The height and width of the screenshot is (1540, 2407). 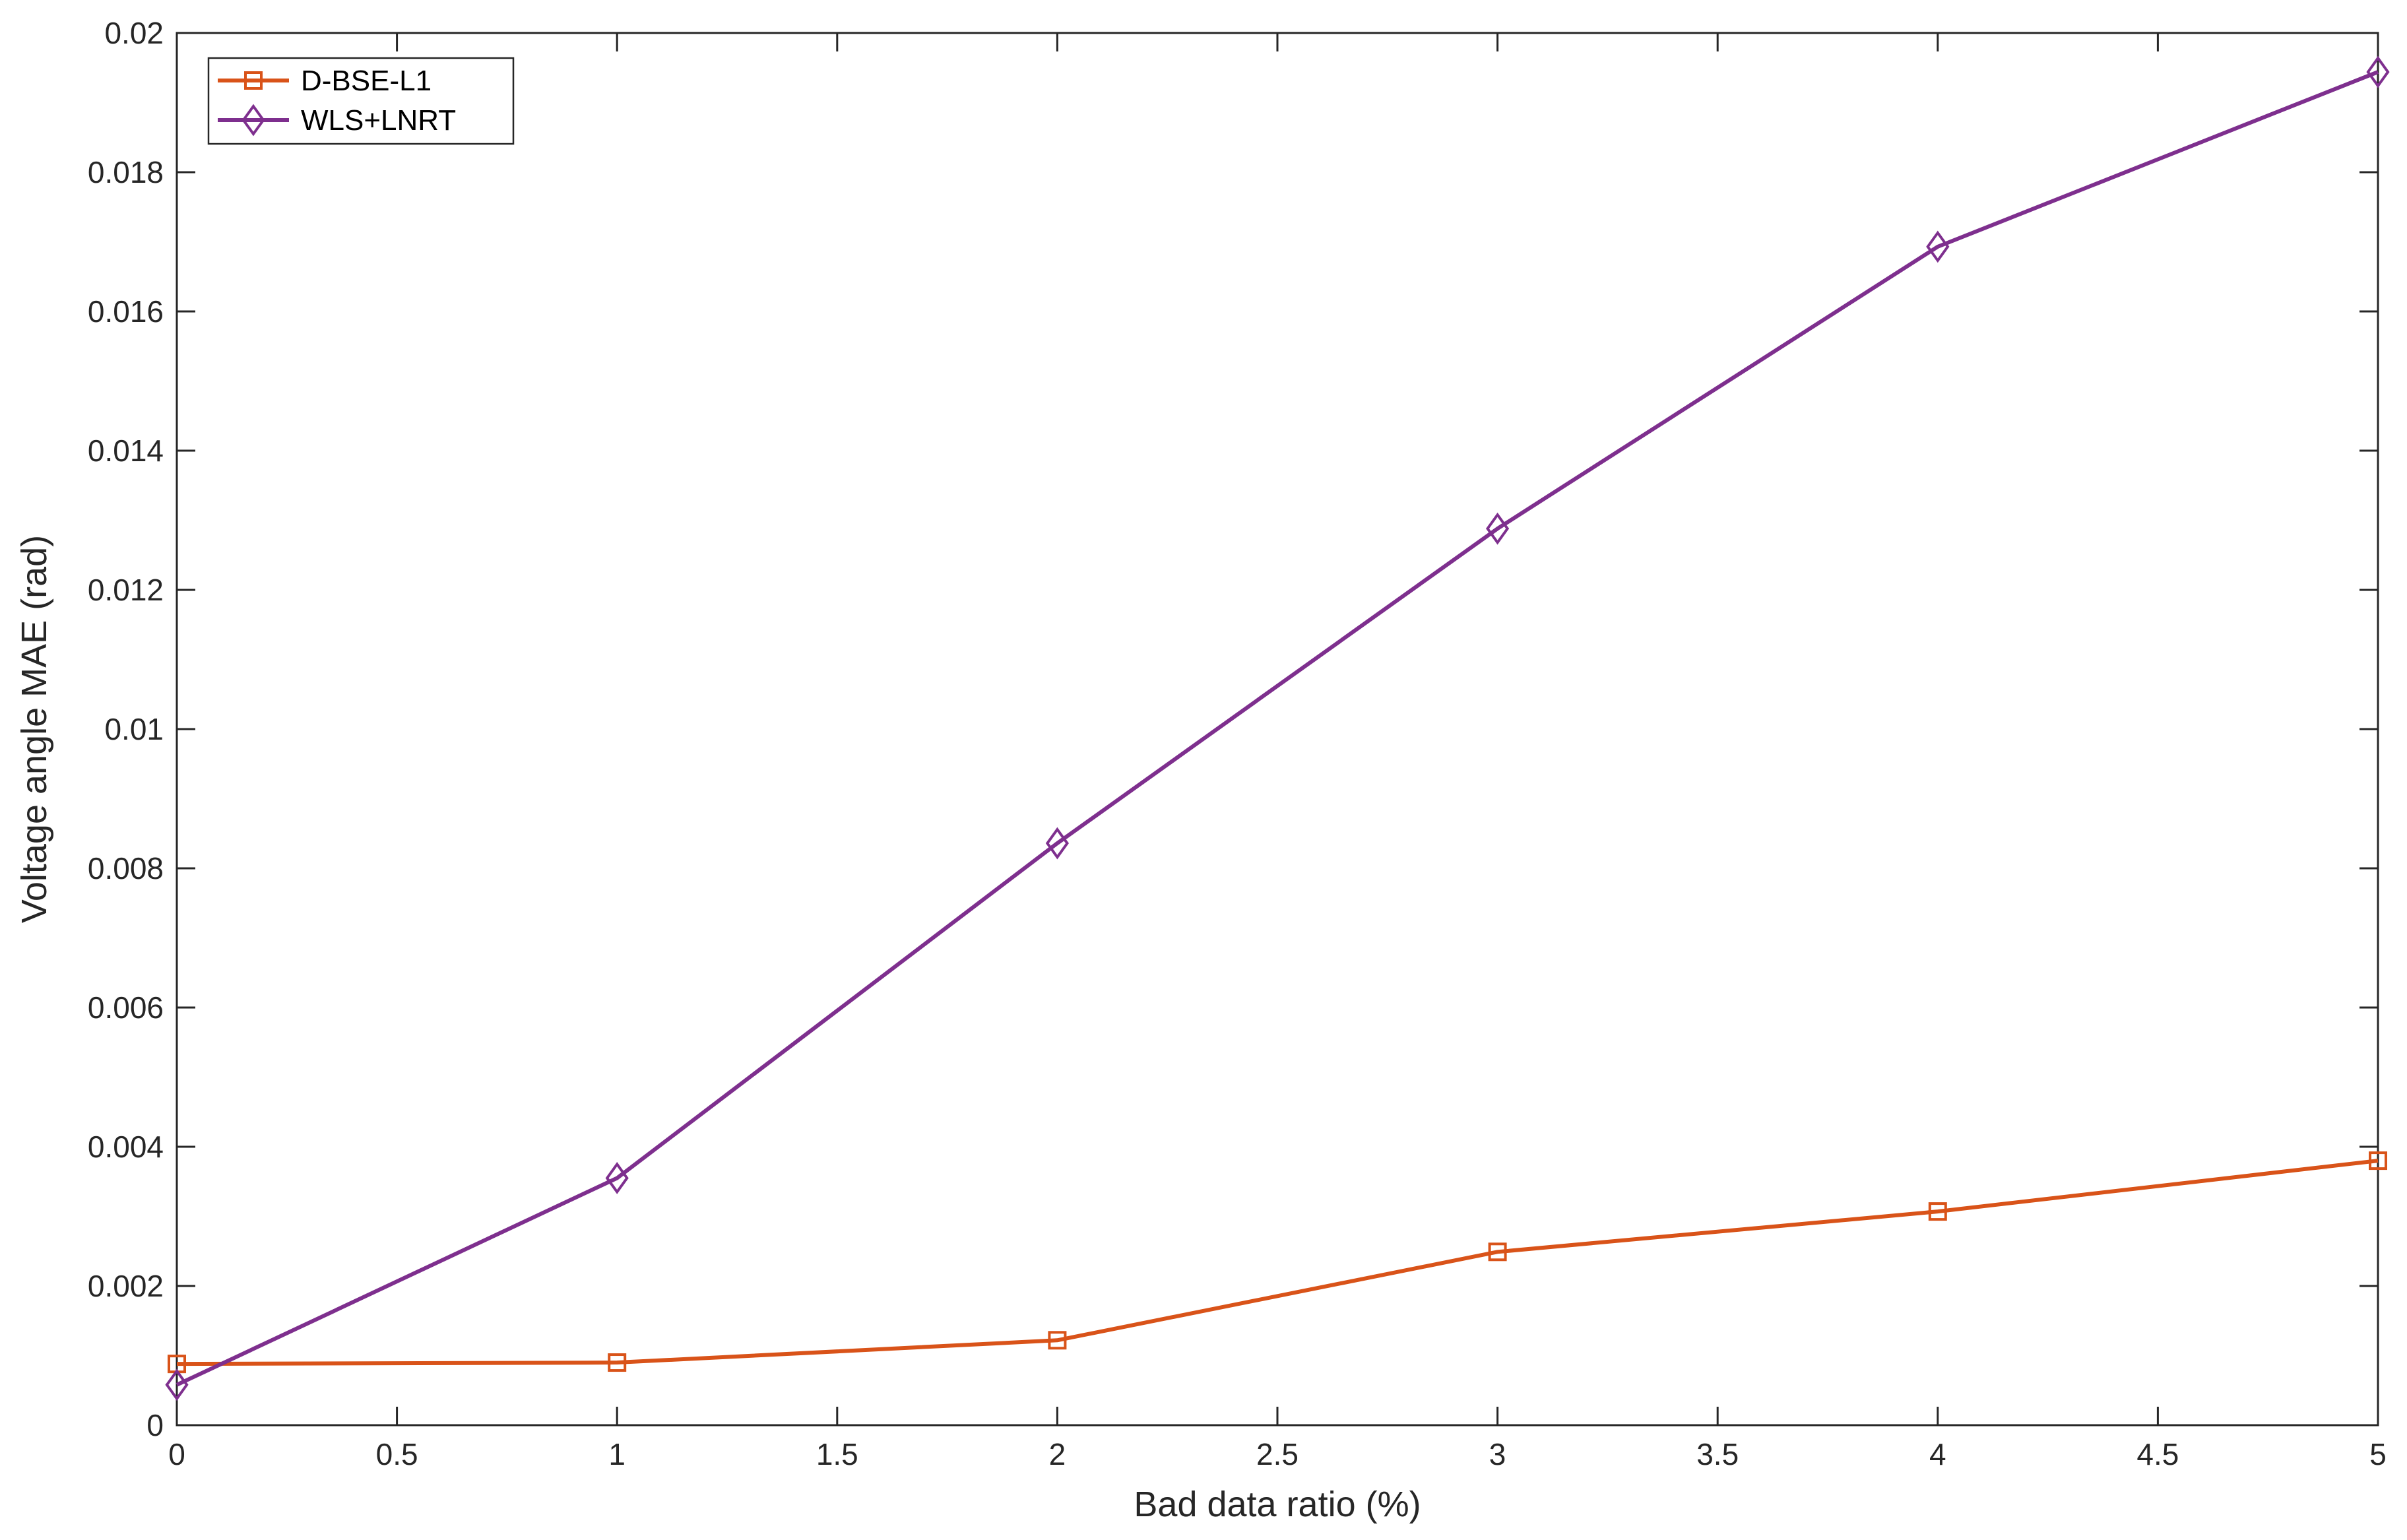 I want to click on legend-entry: WLS+LNRT, so click(x=337, y=121).